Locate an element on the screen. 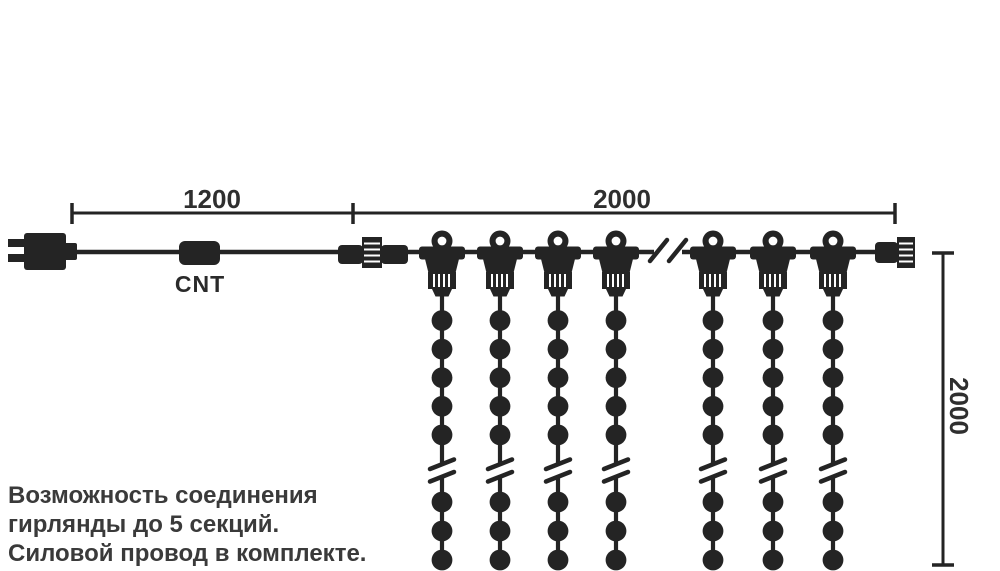 The image size is (1000, 571). power-plug is located at coordinates (42, 251).